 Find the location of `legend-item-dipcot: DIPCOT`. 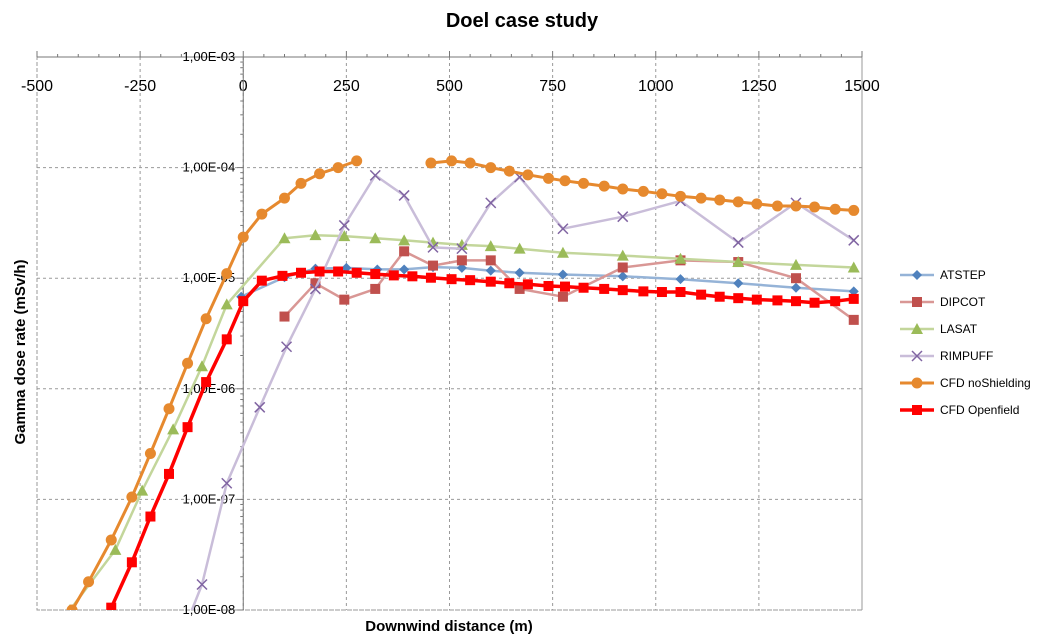

legend-item-dipcot: DIPCOT is located at coordinates (943, 302).